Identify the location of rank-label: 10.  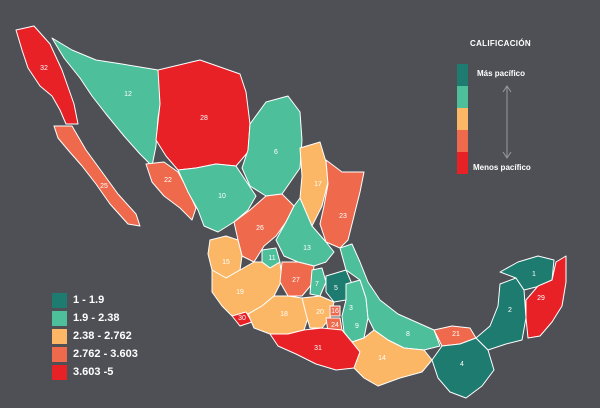
(222, 196).